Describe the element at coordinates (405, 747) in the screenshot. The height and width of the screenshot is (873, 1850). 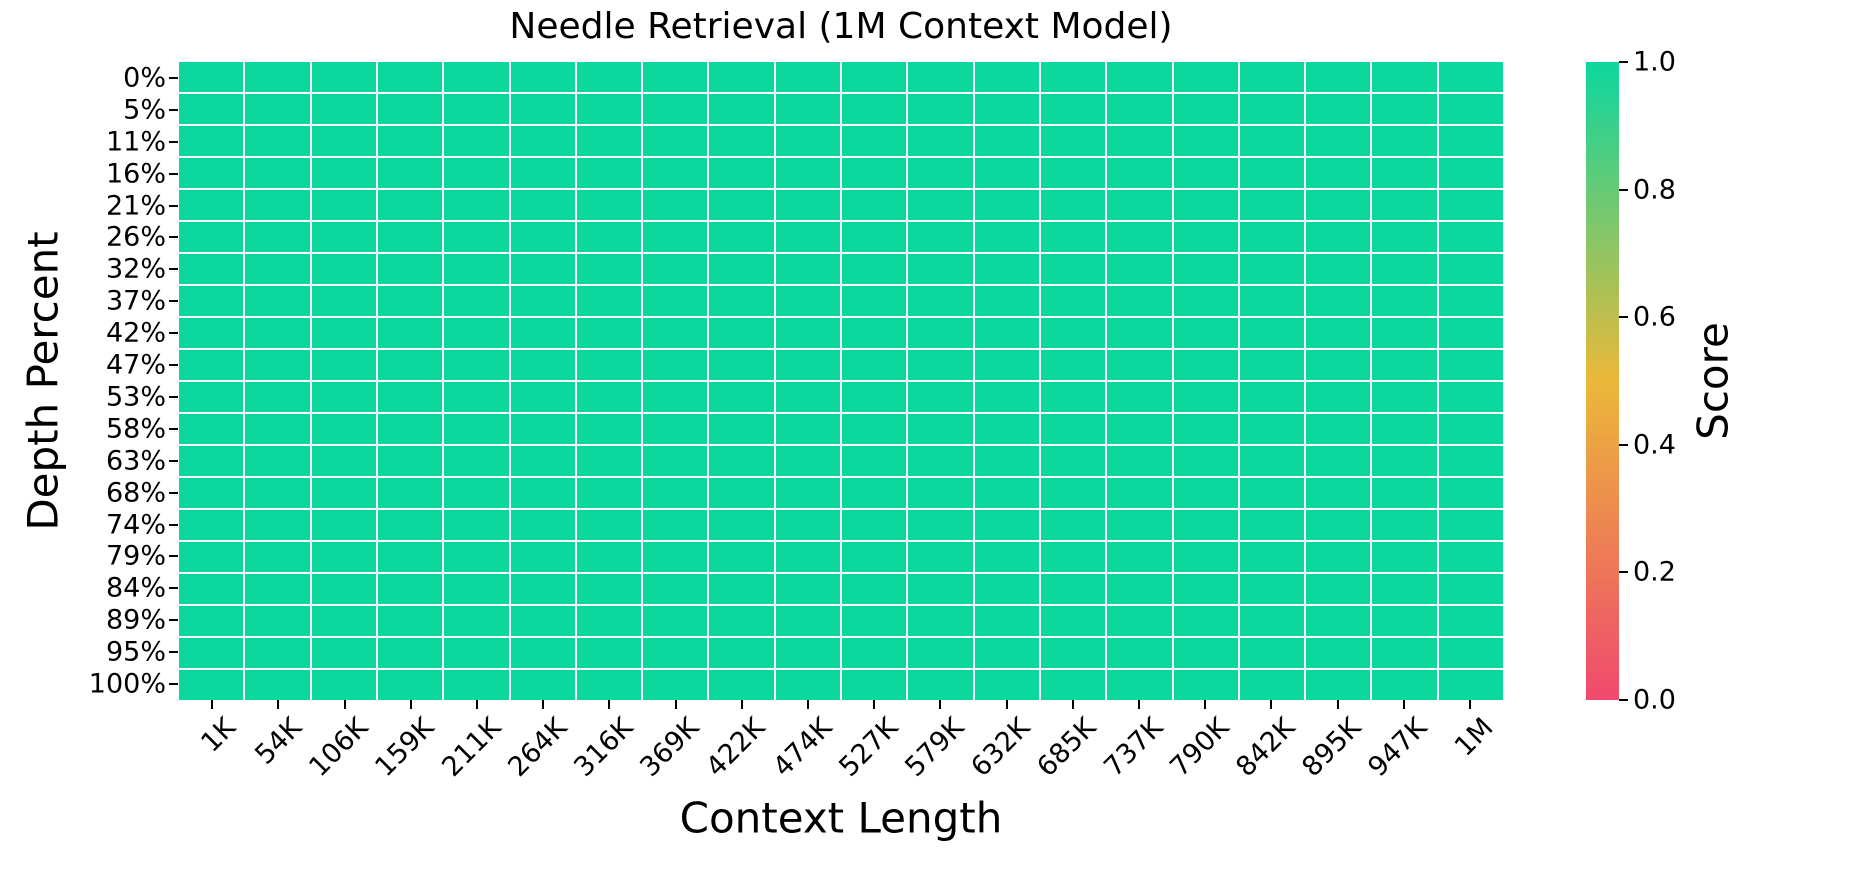
I see `x-tick-label: 159K` at that location.